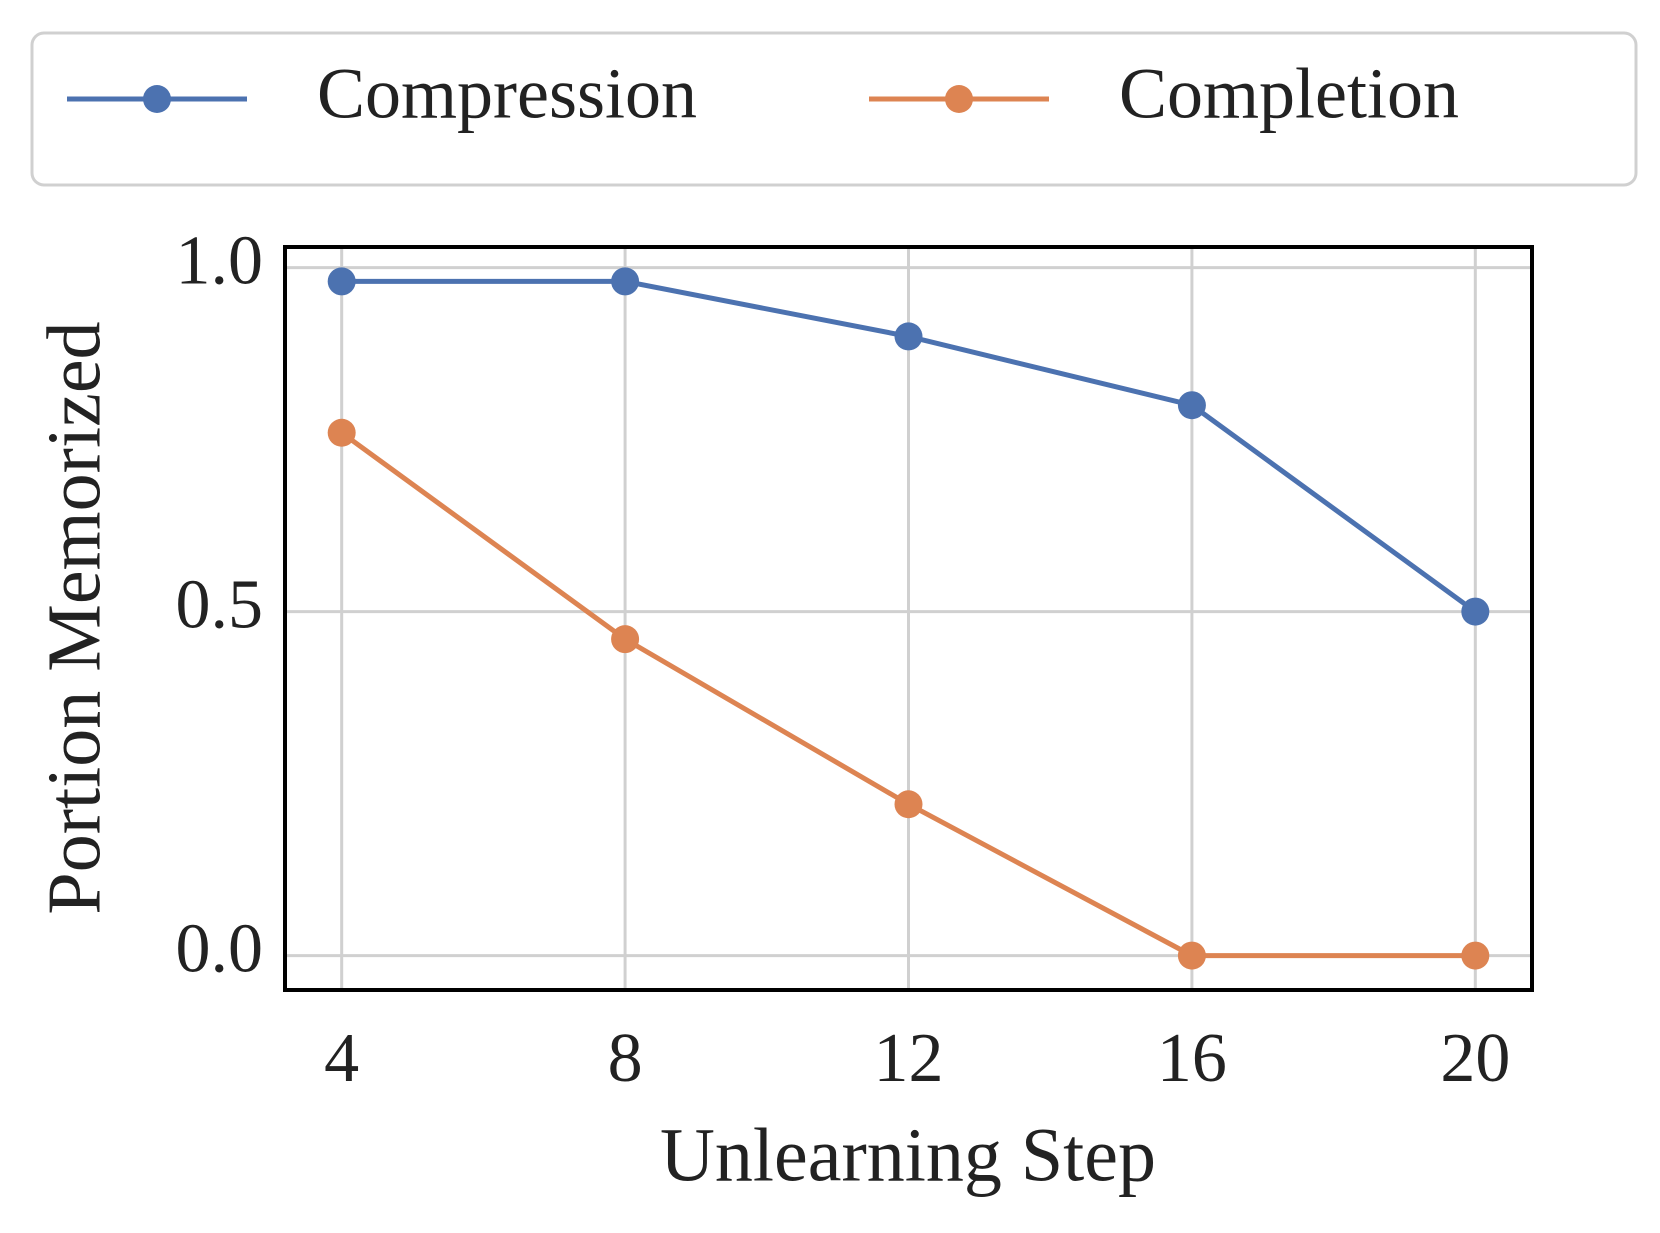 Image resolution: width=1660 pixels, height=1233 pixels. I want to click on x-tick-label: 20, so click(1475, 1058).